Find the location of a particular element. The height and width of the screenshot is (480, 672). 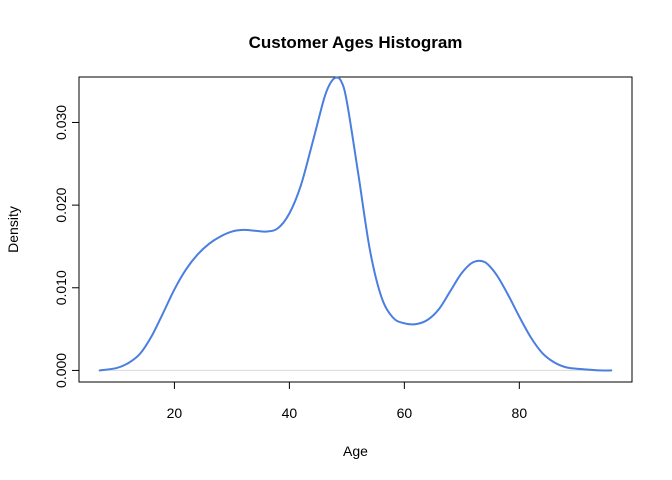

y-tick-label: 0.000 is located at coordinates (61, 370).